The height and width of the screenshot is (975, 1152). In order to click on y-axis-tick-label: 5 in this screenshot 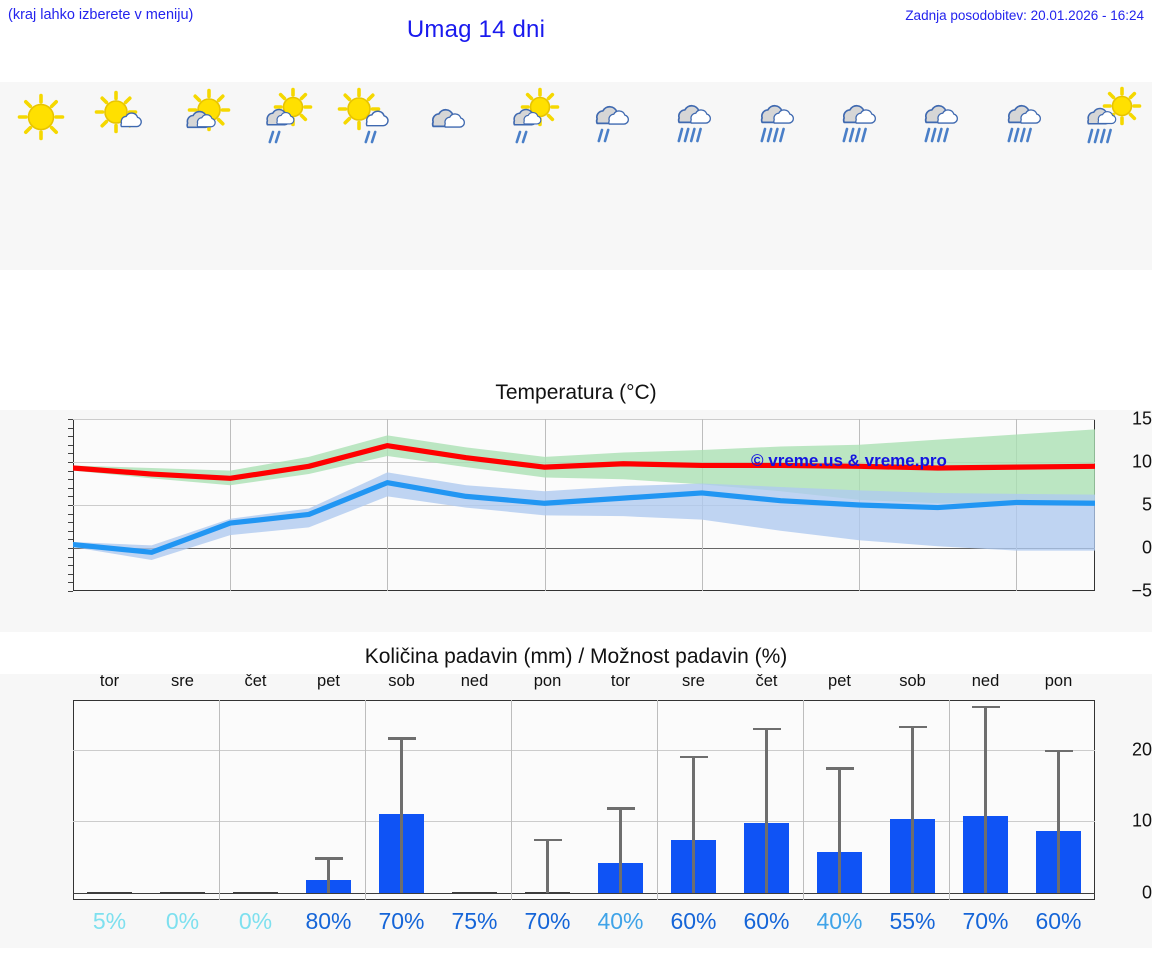, I will do `click(1146, 504)`.